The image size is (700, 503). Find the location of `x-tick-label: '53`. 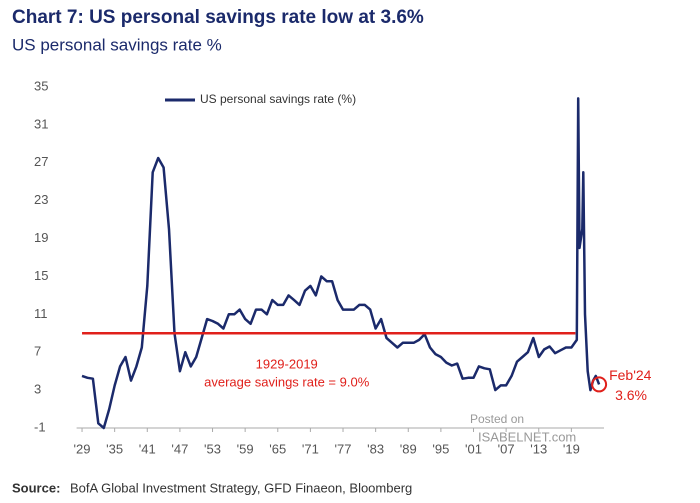

x-tick-label: '53 is located at coordinates (212, 448).